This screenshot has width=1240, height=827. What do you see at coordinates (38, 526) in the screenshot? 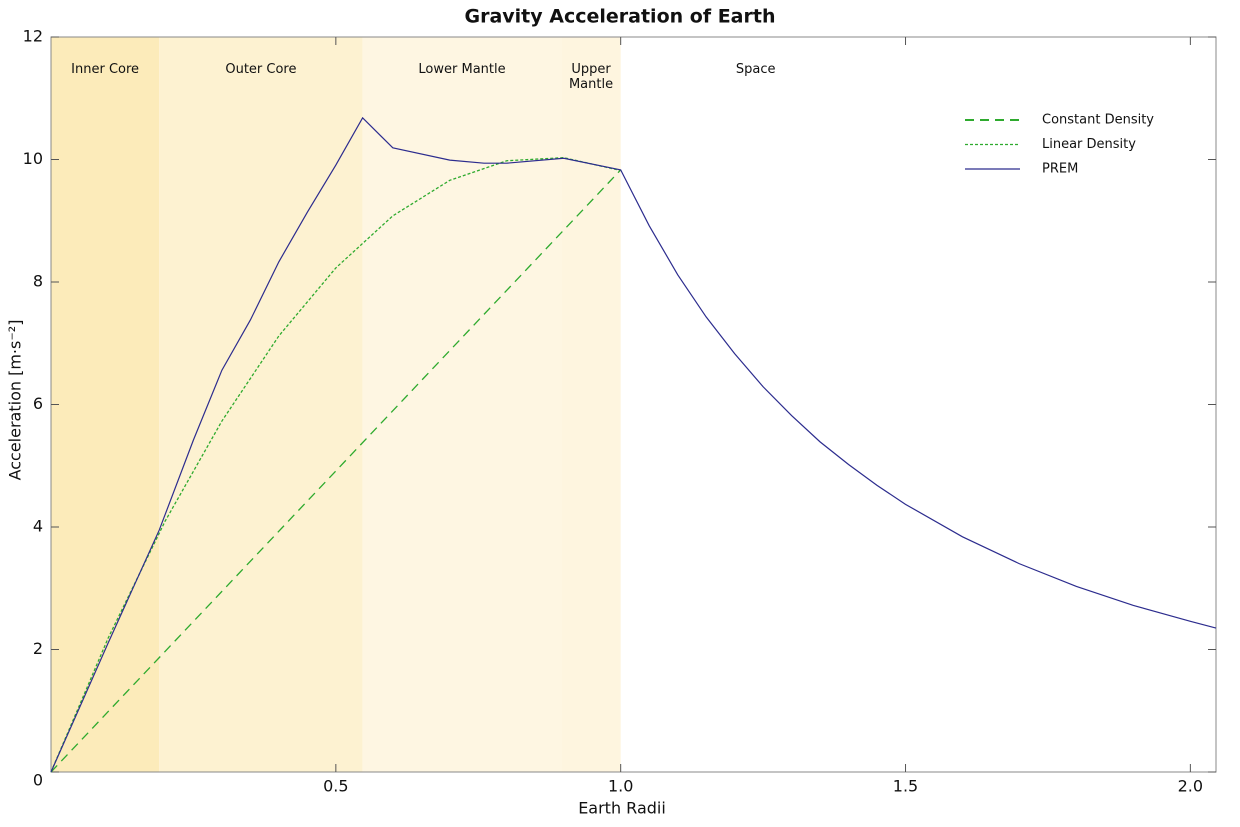
I see `y-tick-label: 4` at bounding box center [38, 526].